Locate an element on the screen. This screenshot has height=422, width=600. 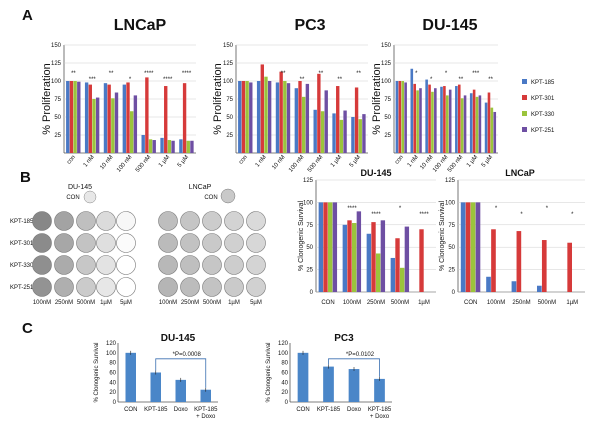
y-tick-label: 0 is located at coordinates (312, 293).